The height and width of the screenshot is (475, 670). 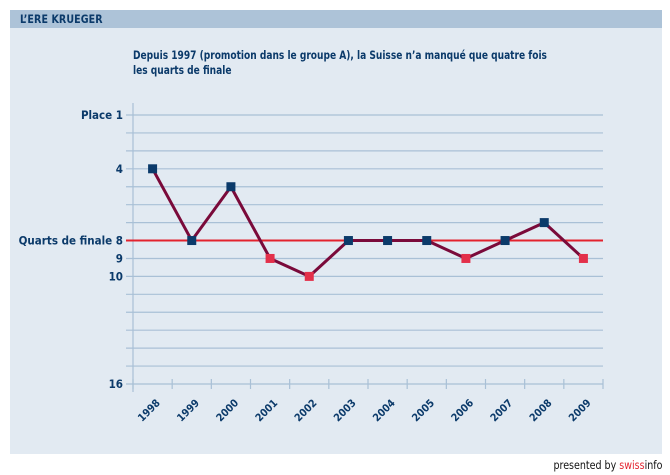 What do you see at coordinates (309, 276) in the screenshot?
I see `data-point-2002` at bounding box center [309, 276].